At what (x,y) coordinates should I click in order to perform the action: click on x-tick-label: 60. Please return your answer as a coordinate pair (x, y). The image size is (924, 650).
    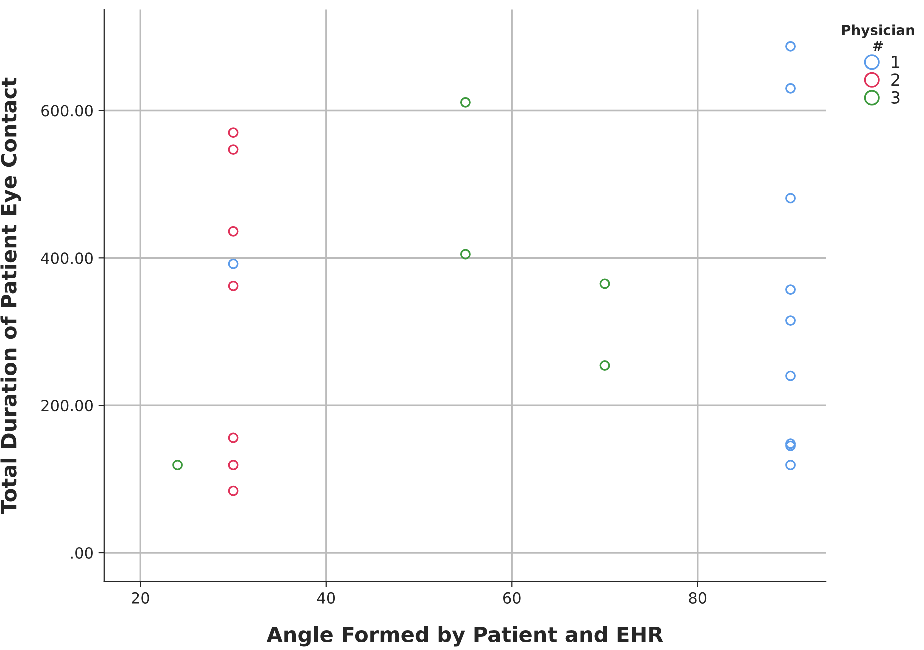
    Looking at the image, I should click on (512, 598).